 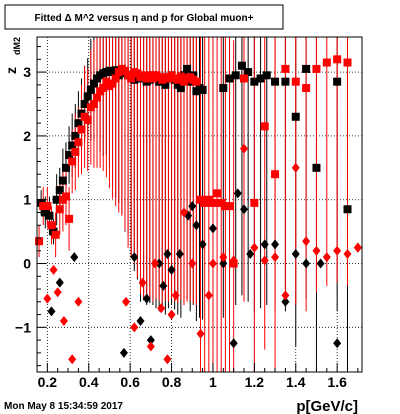 What do you see at coordinates (17, 46) in the screenshot?
I see `y-axis-label-sub: dM2` at bounding box center [17, 46].